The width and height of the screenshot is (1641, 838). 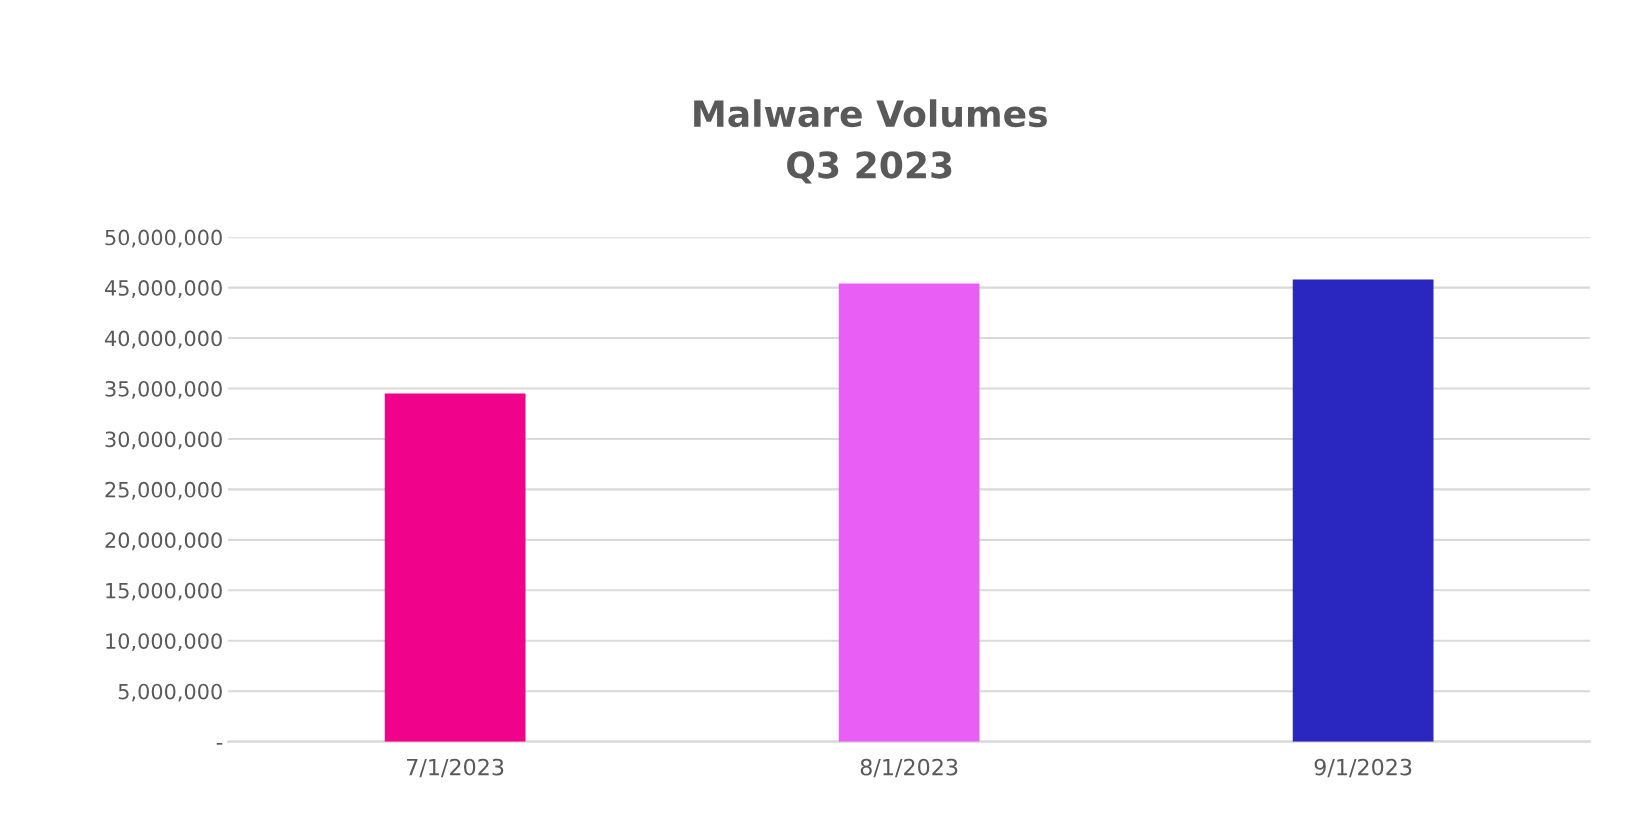 I want to click on y-tick-label: 5,000,000, so click(x=170, y=692).